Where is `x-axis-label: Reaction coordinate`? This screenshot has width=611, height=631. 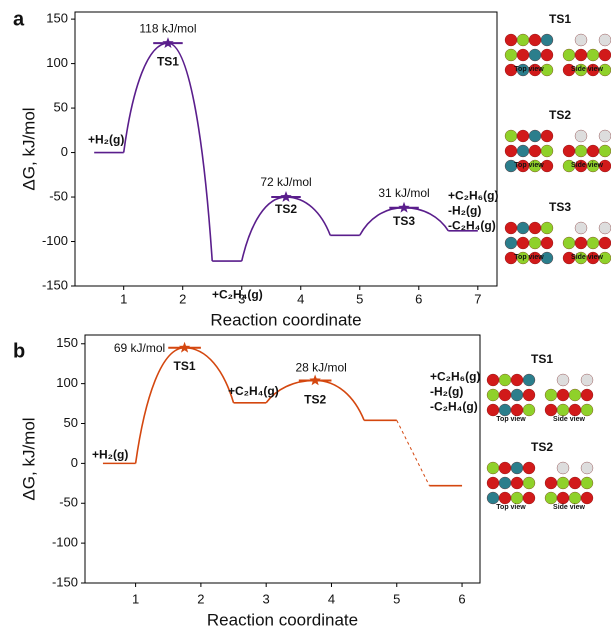 x-axis-label: Reaction coordinate is located at coordinates (282, 619).